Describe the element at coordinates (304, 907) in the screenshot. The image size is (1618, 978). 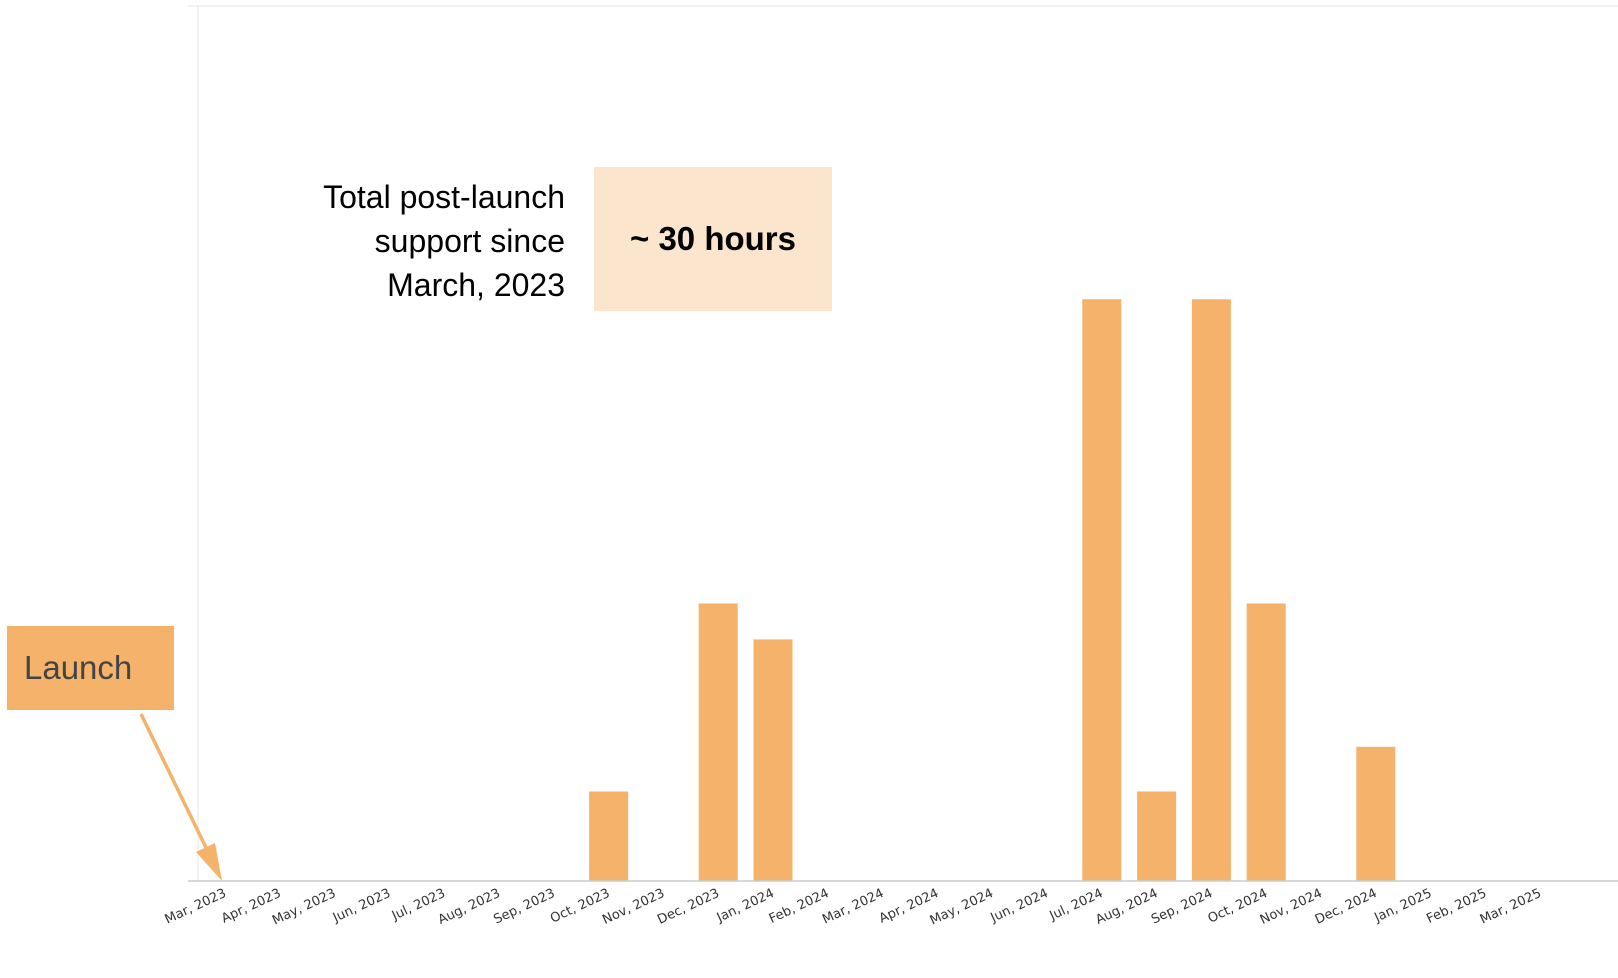
I see `x-tick-may-2023: May, 2023` at that location.